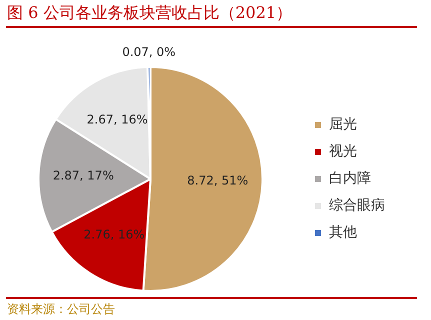 This screenshot has height=320, width=431. Describe the element at coordinates (61, 309) in the screenshot. I see `text: 资料来源：公司公告` at that location.